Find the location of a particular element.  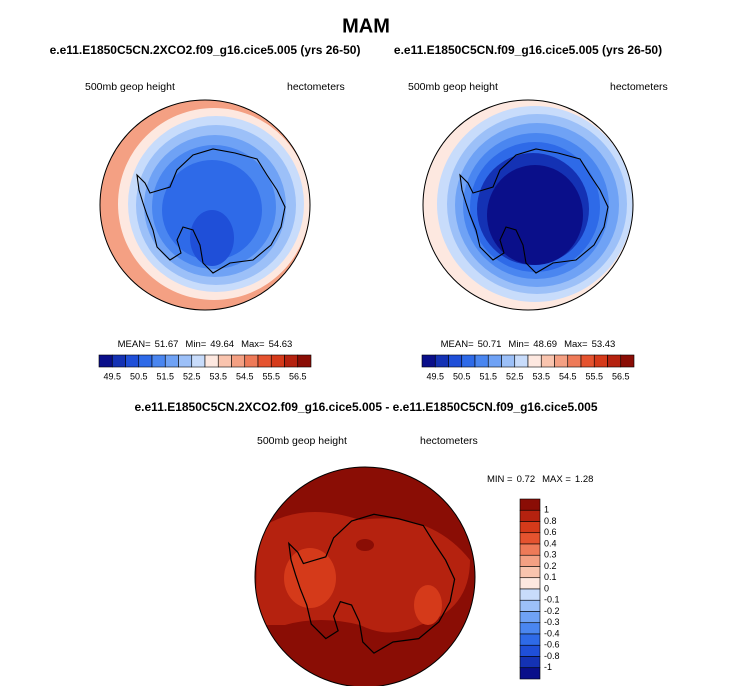

colorbar-label: -1 is located at coordinates (548, 667).